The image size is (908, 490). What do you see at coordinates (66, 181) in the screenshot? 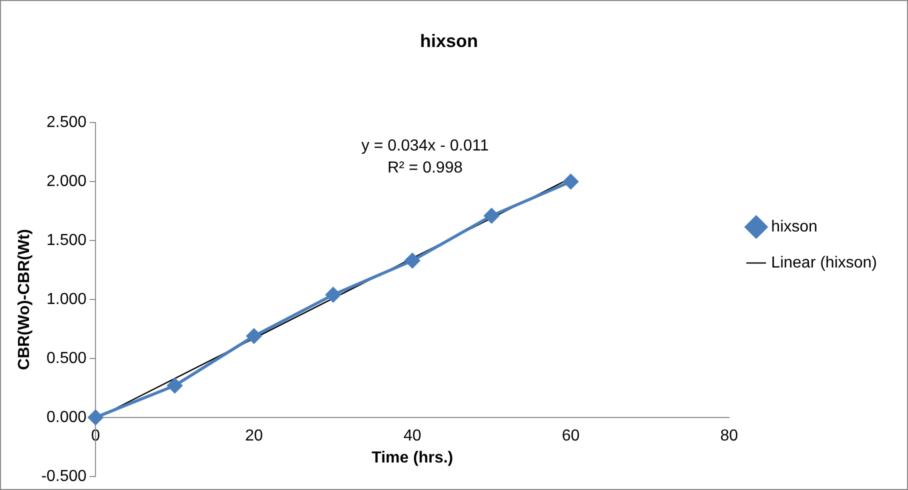
I see `y-tick-label: 2.000` at bounding box center [66, 181].